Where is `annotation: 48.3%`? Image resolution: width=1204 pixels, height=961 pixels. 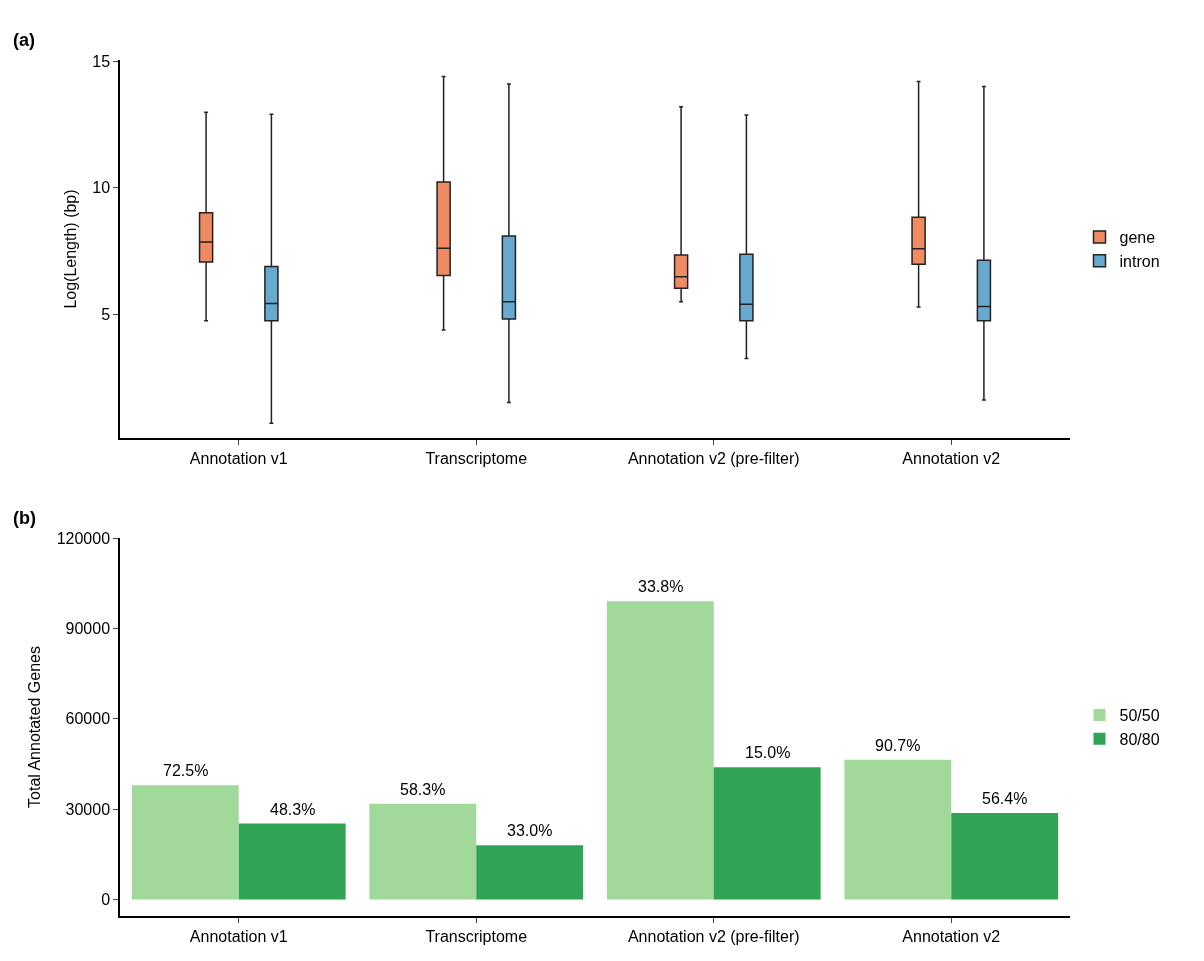
annotation: 48.3% is located at coordinates (293, 809).